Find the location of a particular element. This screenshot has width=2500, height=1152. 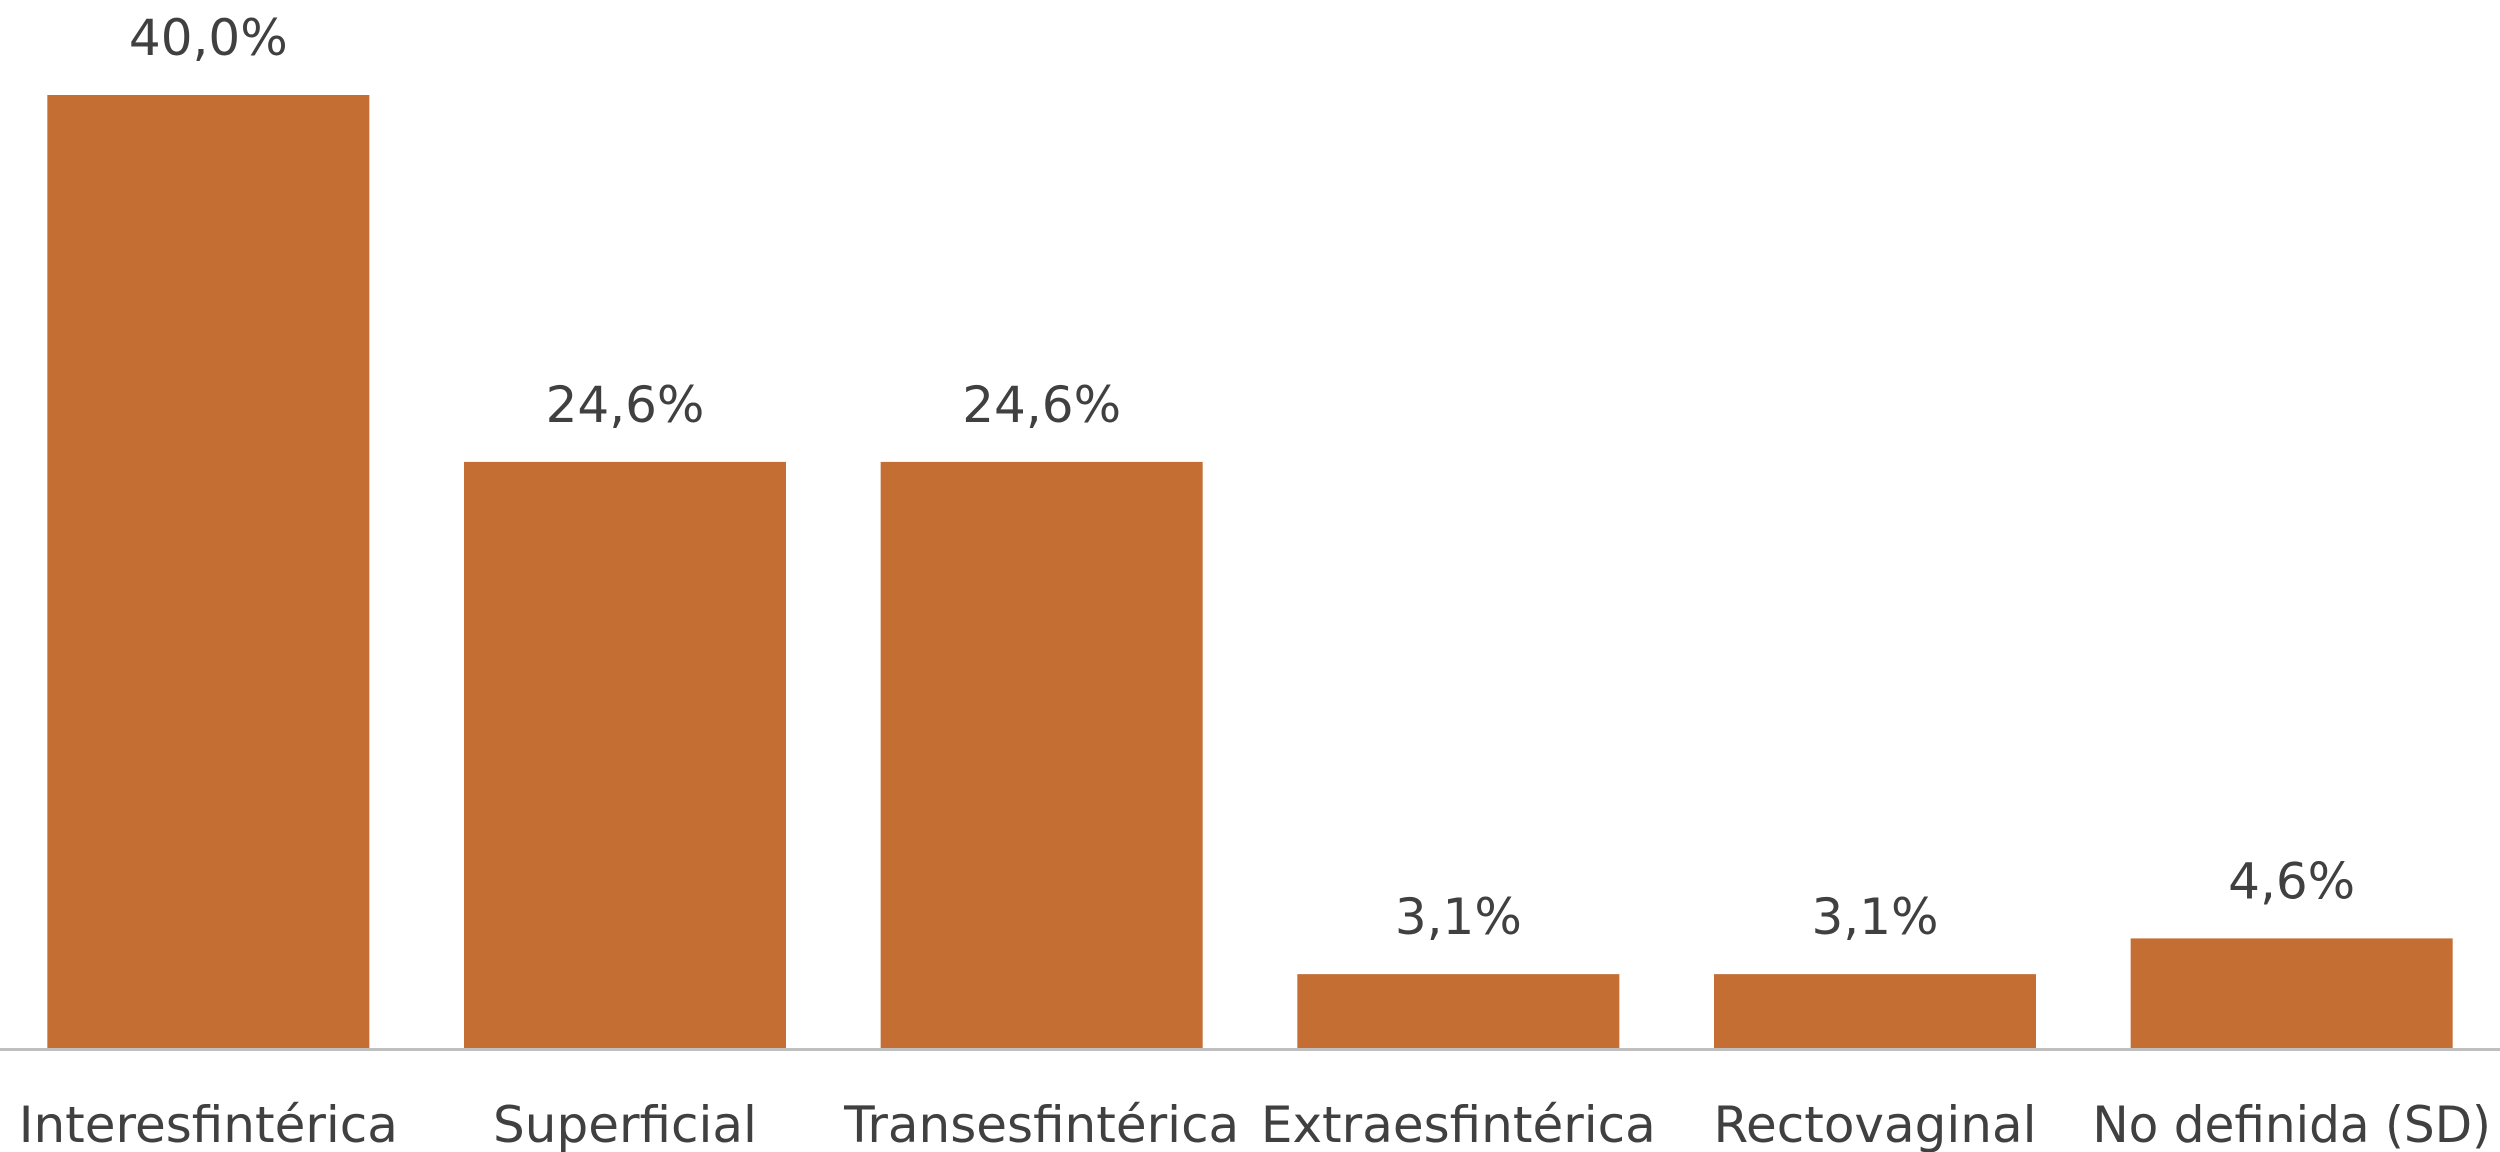

data-label: 4,6% is located at coordinates (2291, 881).